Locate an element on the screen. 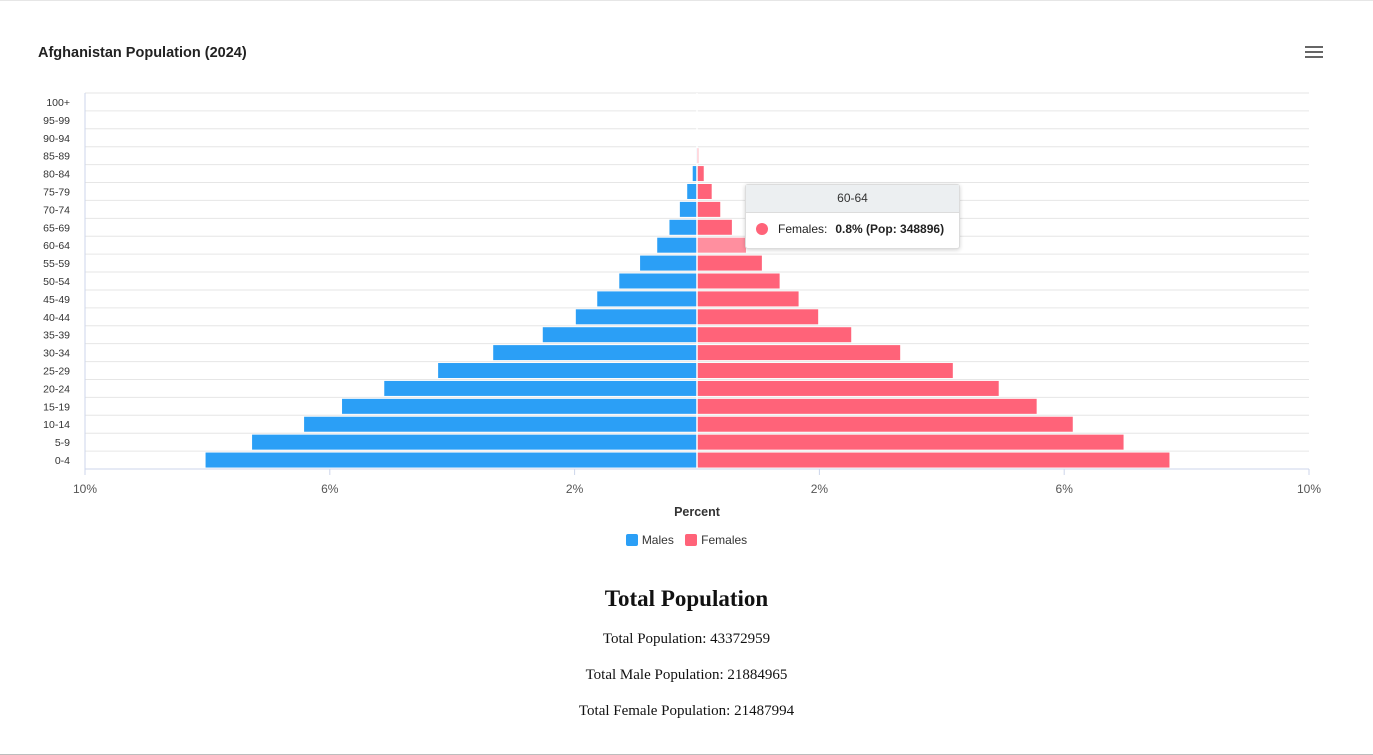 This screenshot has width=1373, height=755. category-label: 15-19 is located at coordinates (56, 407).